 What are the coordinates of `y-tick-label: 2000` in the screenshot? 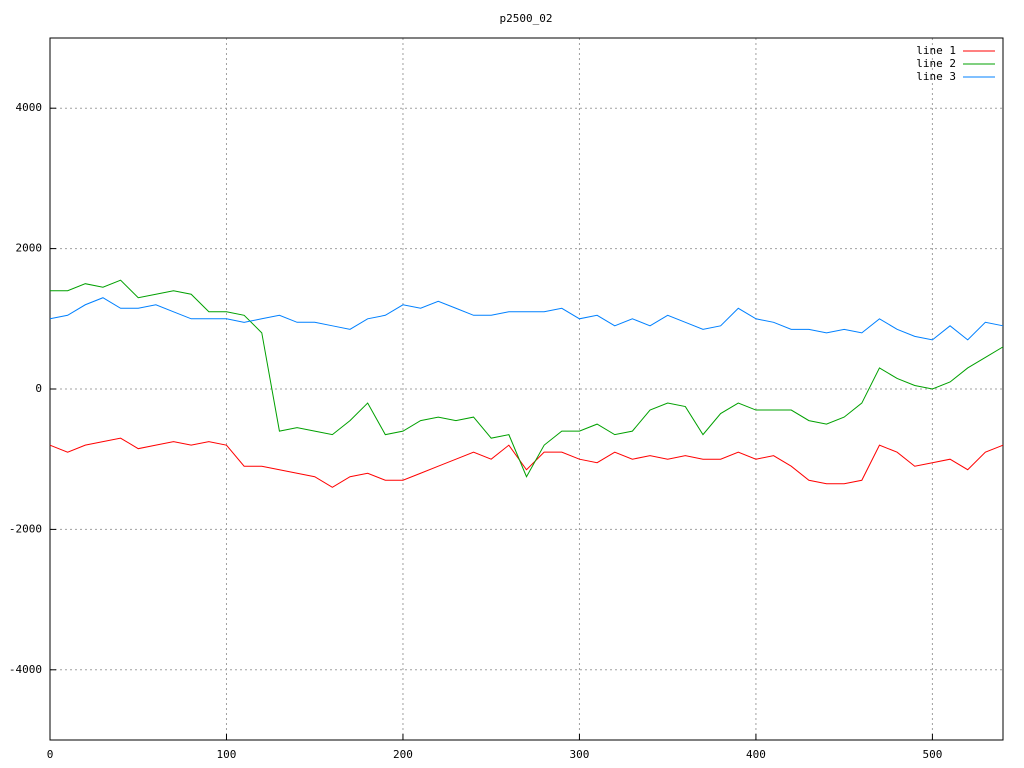 It's located at (29, 248).